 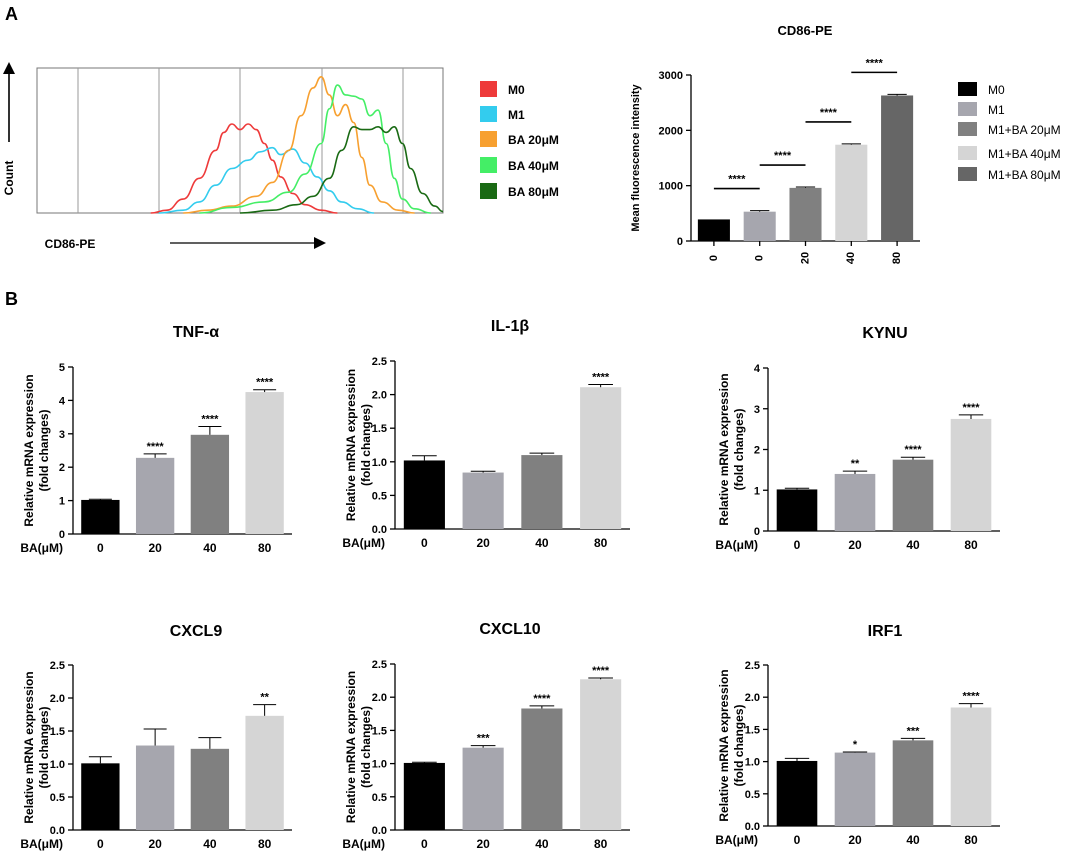 What do you see at coordinates (379, 698) in the screenshot?
I see `y-tick-label-4: 2.0` at bounding box center [379, 698].